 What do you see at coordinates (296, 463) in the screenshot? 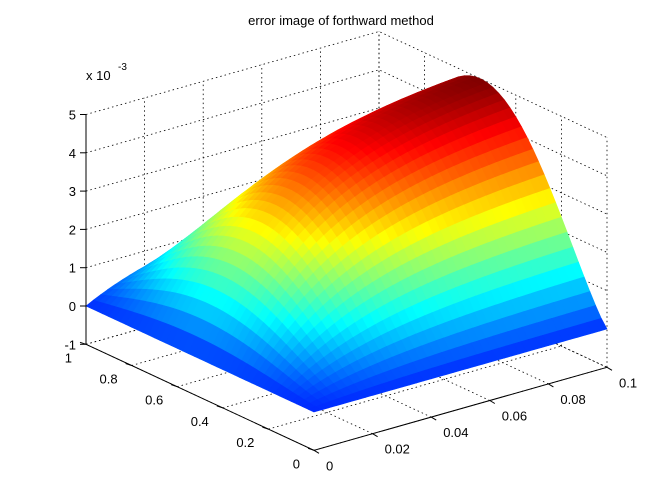
I see `y-tick-label: 0` at bounding box center [296, 463].